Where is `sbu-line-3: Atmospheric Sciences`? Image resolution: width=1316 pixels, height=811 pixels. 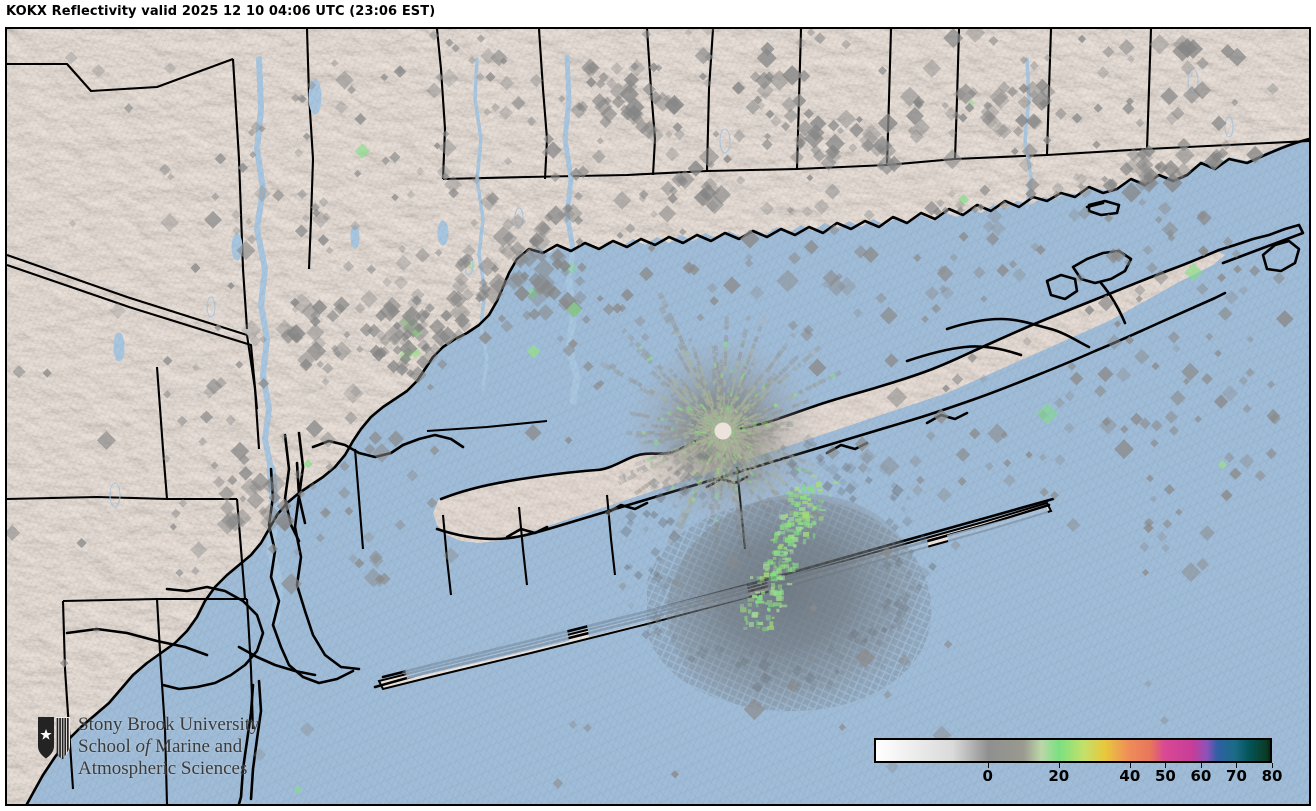
sbu-line-3: Atmospheric Sciences is located at coordinates (163, 768).